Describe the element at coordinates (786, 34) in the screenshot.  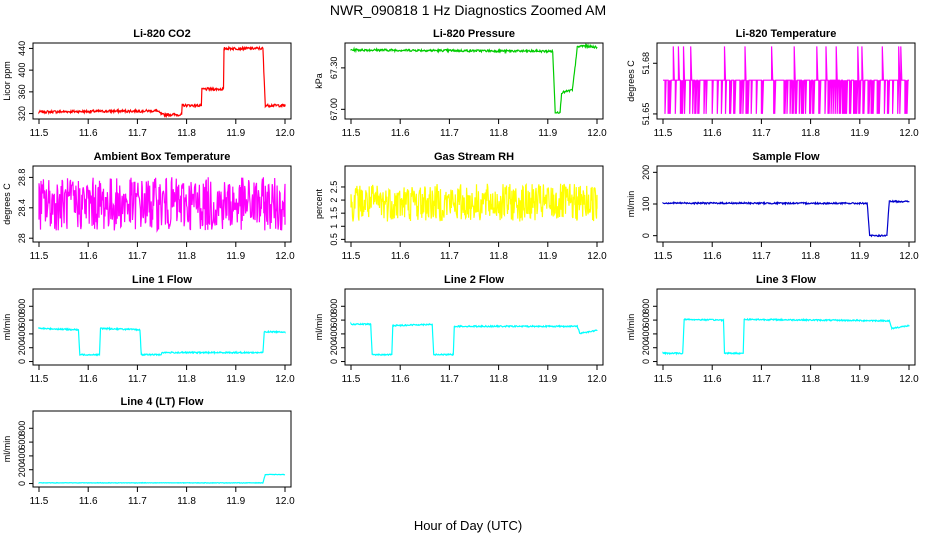
I see `panel-title: Li-820 Temperature` at that location.